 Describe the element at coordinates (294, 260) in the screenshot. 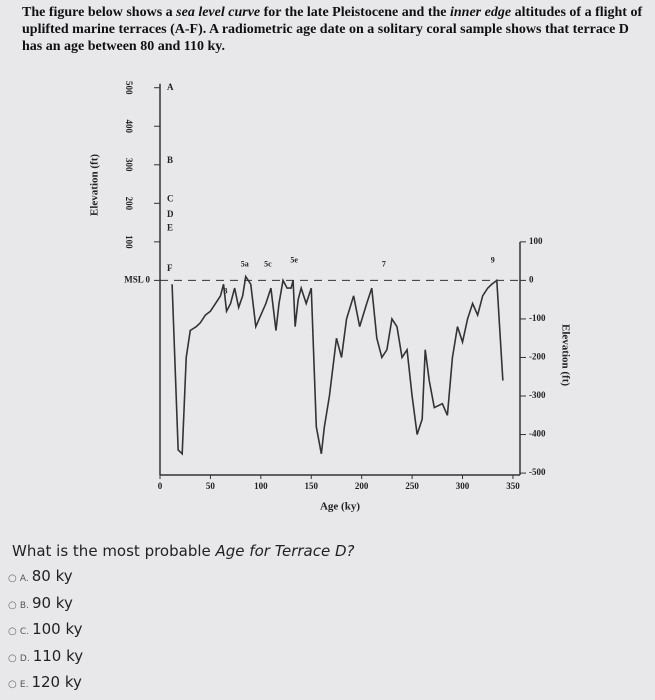

I see `stage-label: 5e` at that location.